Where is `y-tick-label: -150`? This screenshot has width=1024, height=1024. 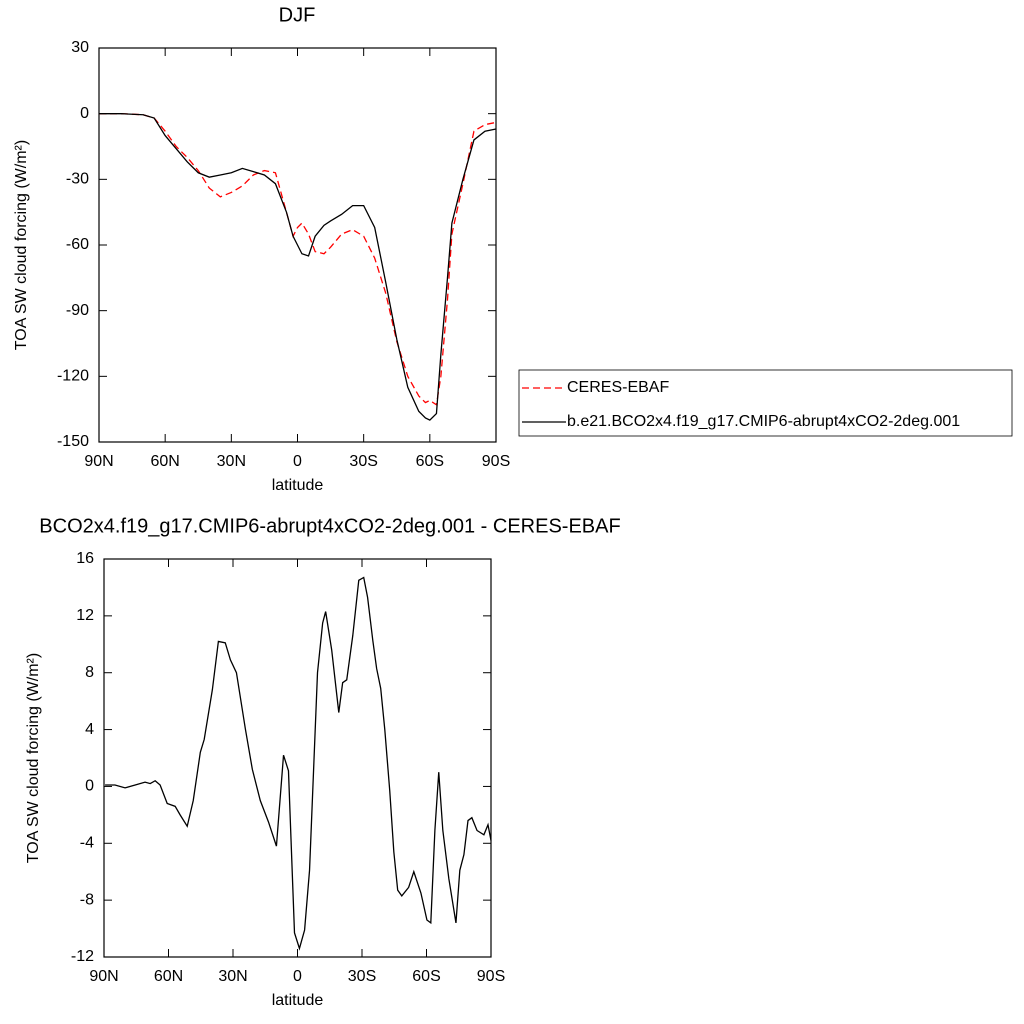 y-tick-label: -150 is located at coordinates (73, 441).